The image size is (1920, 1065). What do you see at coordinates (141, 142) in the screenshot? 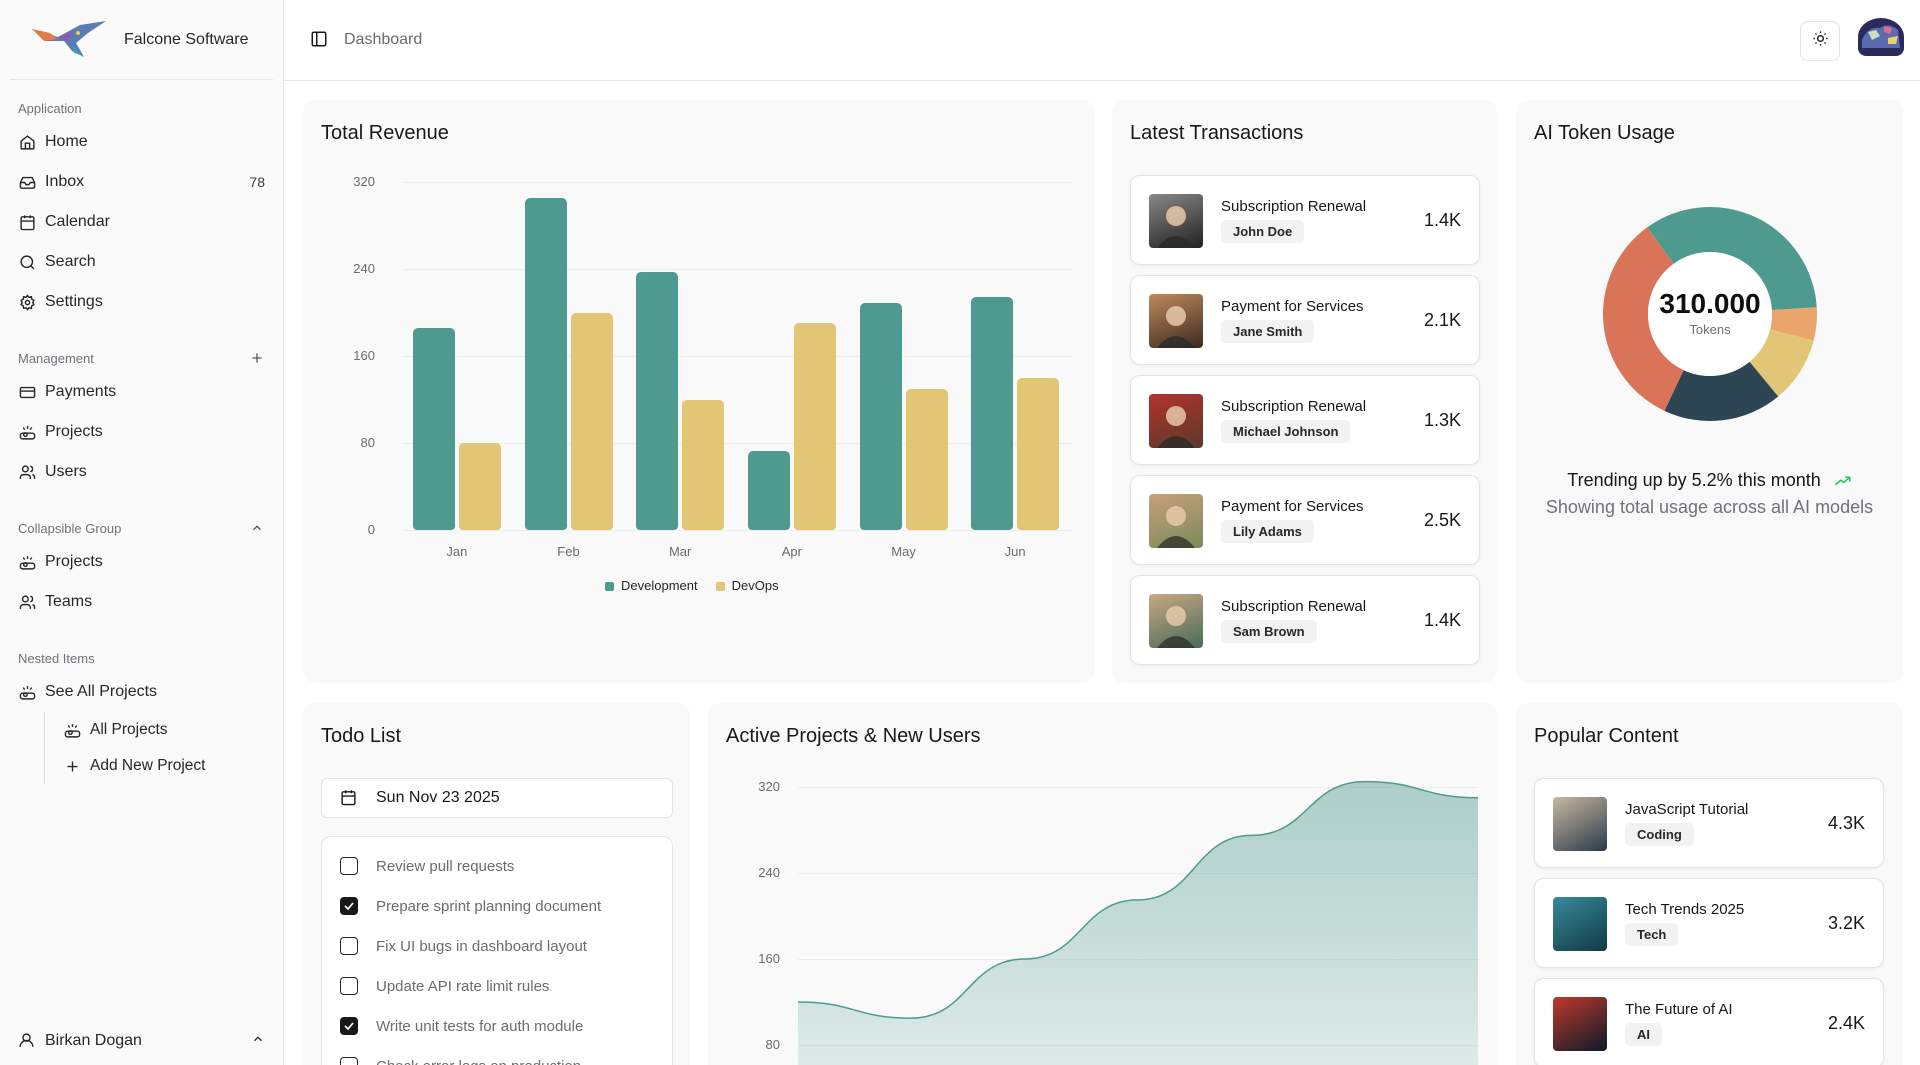
I see `sidebar-item-home: Home` at bounding box center [141, 142].